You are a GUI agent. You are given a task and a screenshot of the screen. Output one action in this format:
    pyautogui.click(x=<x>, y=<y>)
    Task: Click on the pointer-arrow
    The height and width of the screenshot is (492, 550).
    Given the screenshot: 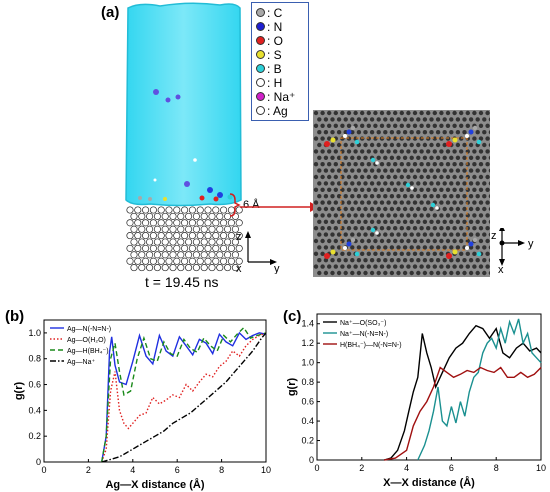 What is the action you would take?
    pyautogui.click(x=279, y=207)
    